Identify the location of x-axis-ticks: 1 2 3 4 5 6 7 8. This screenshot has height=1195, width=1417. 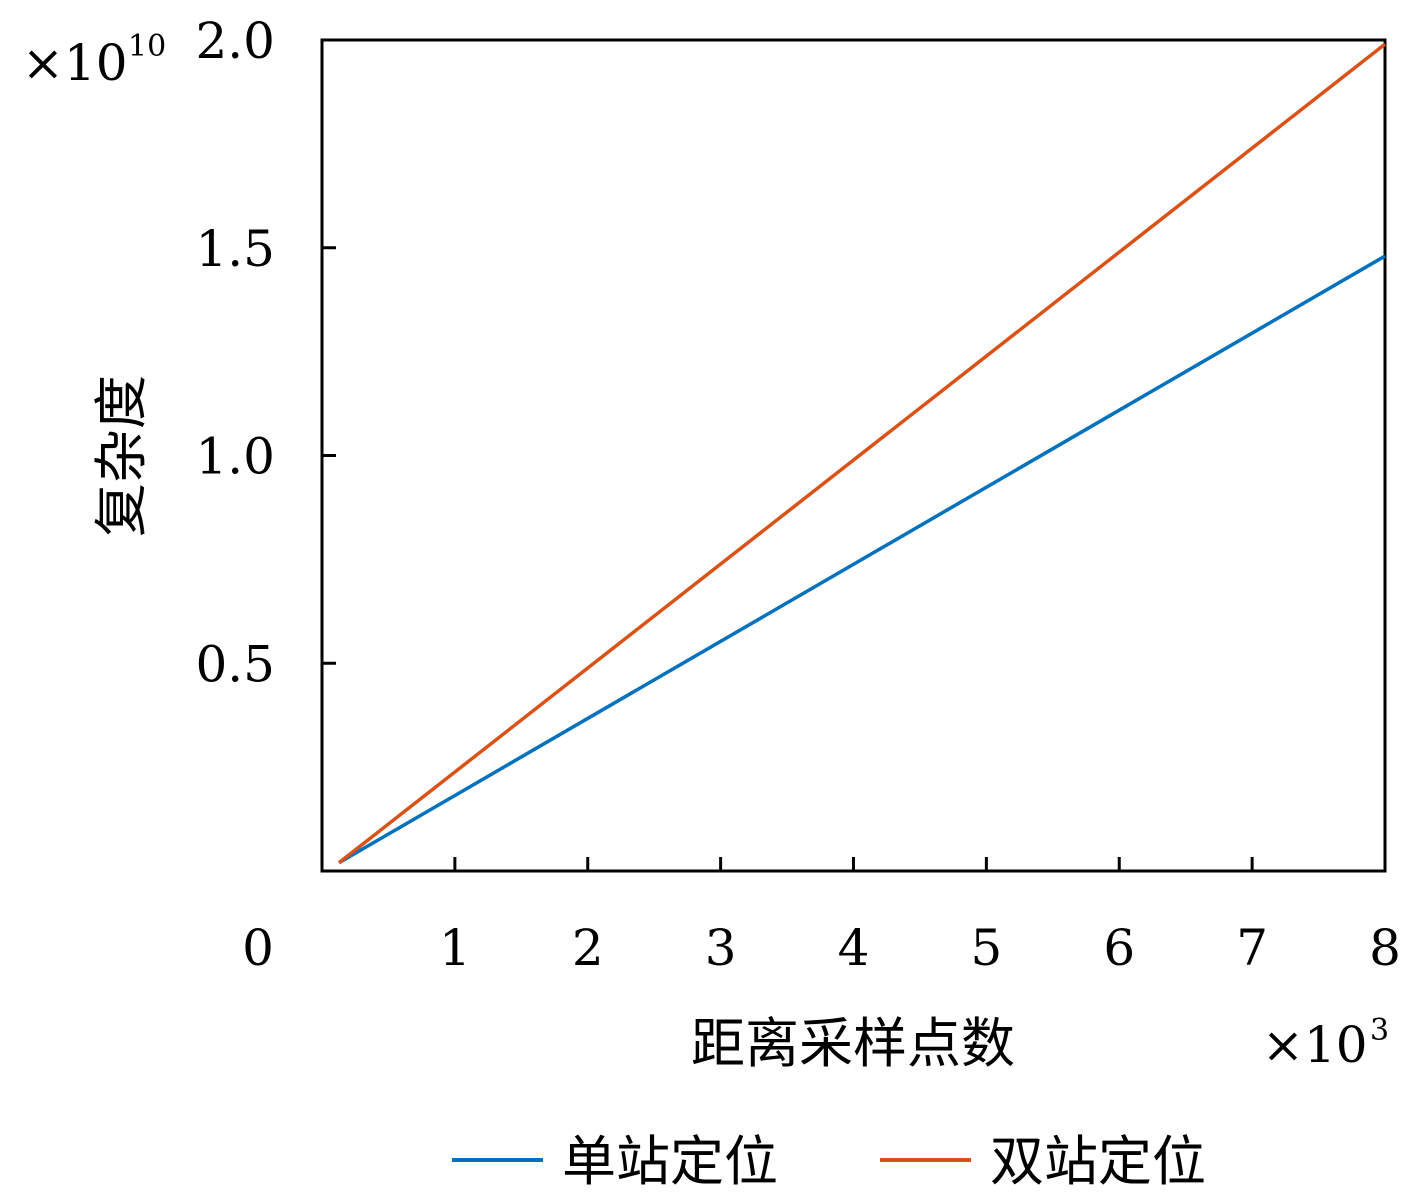
(920, 917).